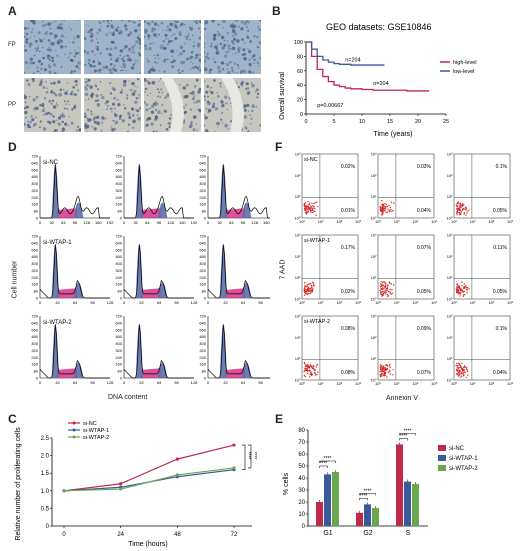  I want to click on y-tick-label: 0, so click(121, 298).